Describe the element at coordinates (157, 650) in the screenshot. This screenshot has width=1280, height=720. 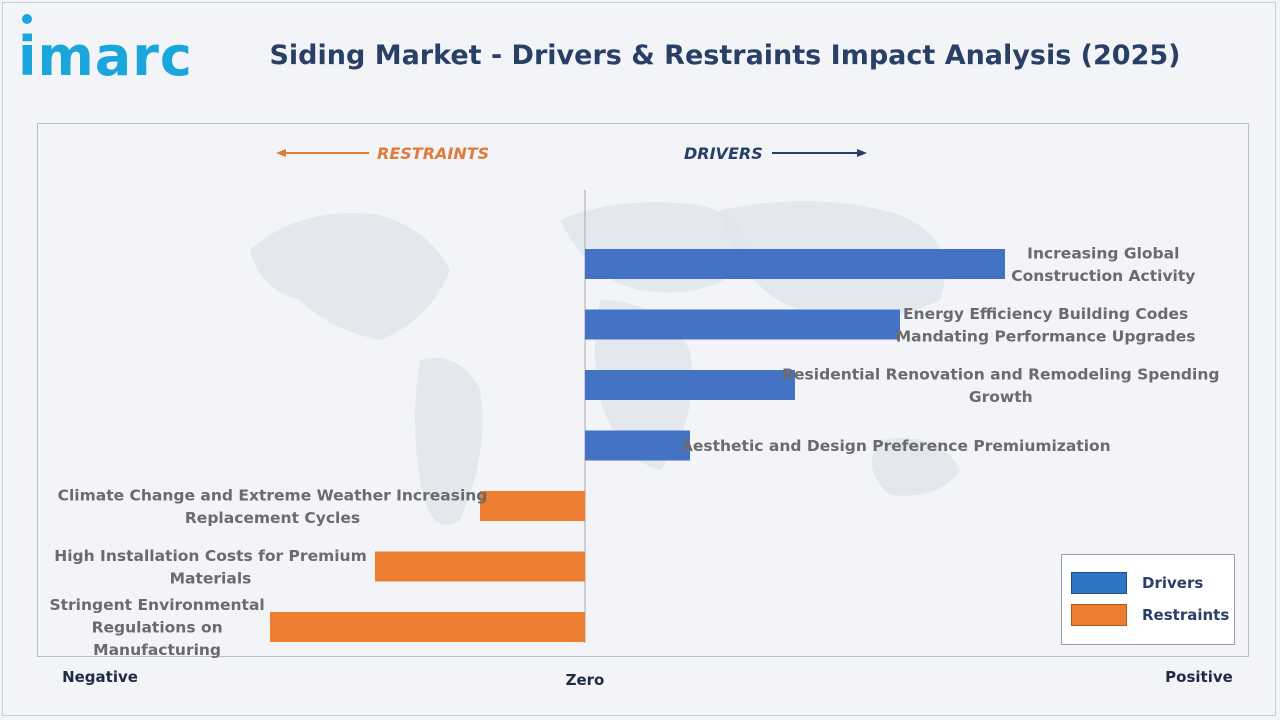
I see `bar-label-line: Manufacturing` at that location.